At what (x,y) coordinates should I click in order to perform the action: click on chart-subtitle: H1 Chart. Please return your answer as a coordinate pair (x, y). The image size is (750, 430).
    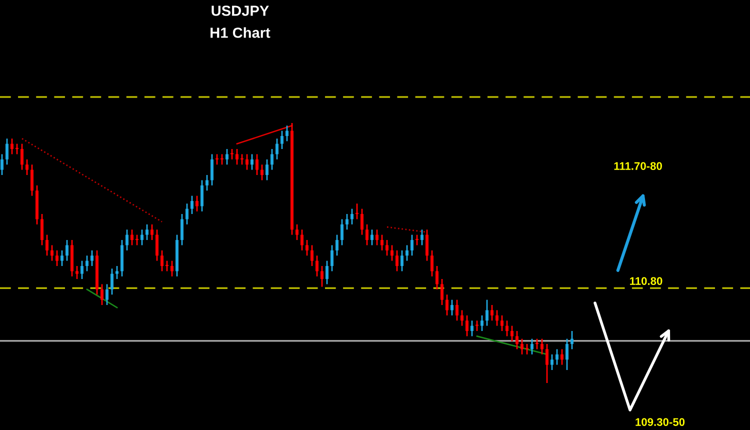
    Looking at the image, I should click on (240, 32).